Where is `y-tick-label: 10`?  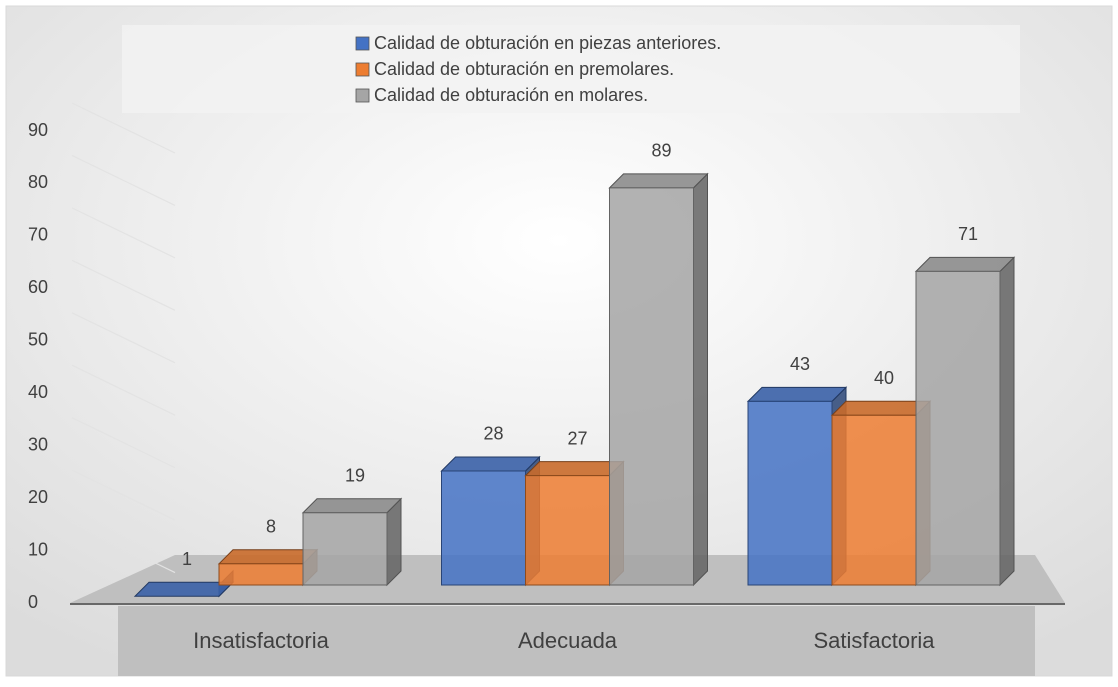 y-tick-label: 10 is located at coordinates (38, 549).